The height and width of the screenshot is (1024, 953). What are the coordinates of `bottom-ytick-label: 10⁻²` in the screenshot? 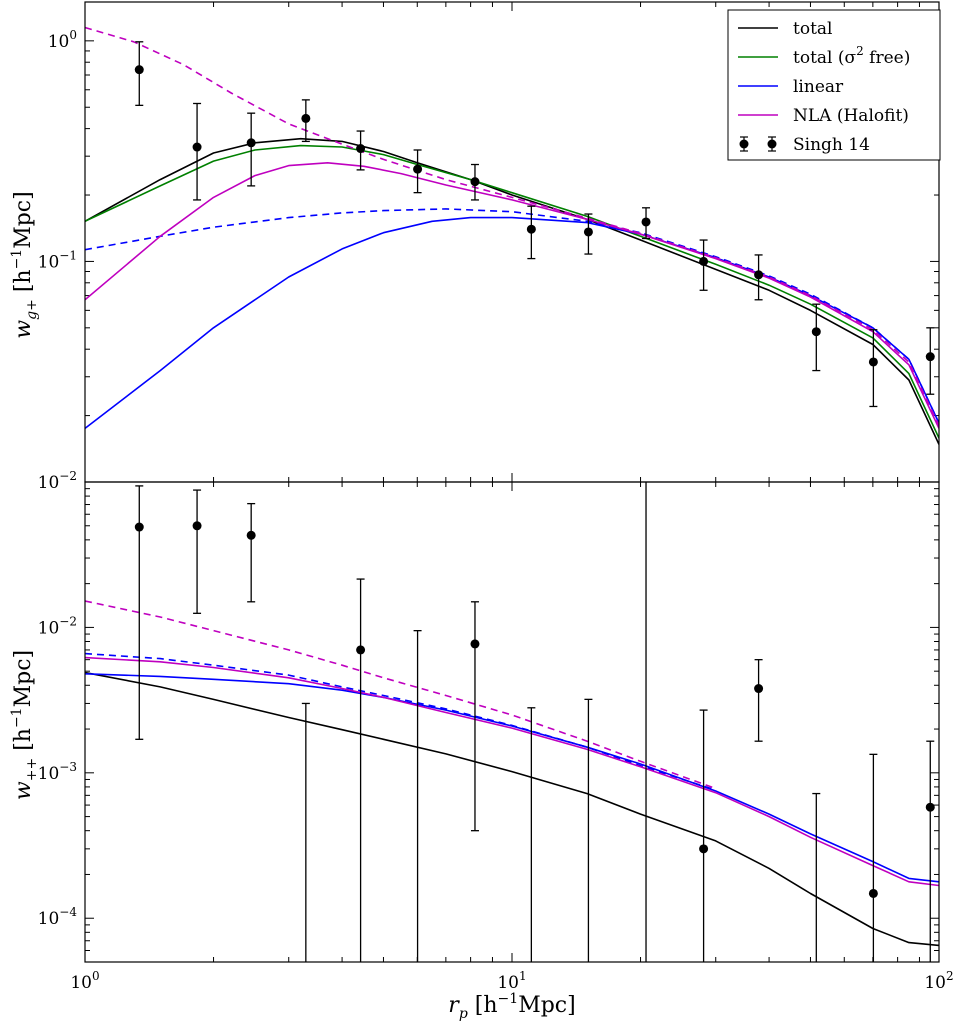 It's located at (57, 626).